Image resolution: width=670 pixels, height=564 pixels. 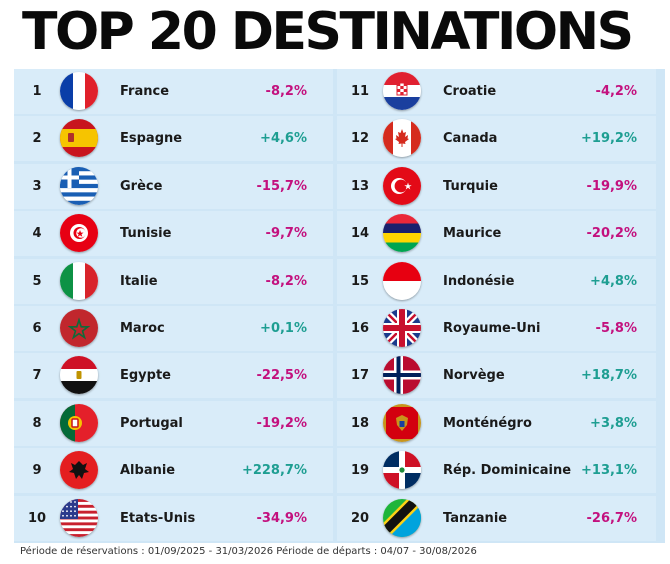 I want to click on change-value: -4,2%, so click(x=616, y=91).